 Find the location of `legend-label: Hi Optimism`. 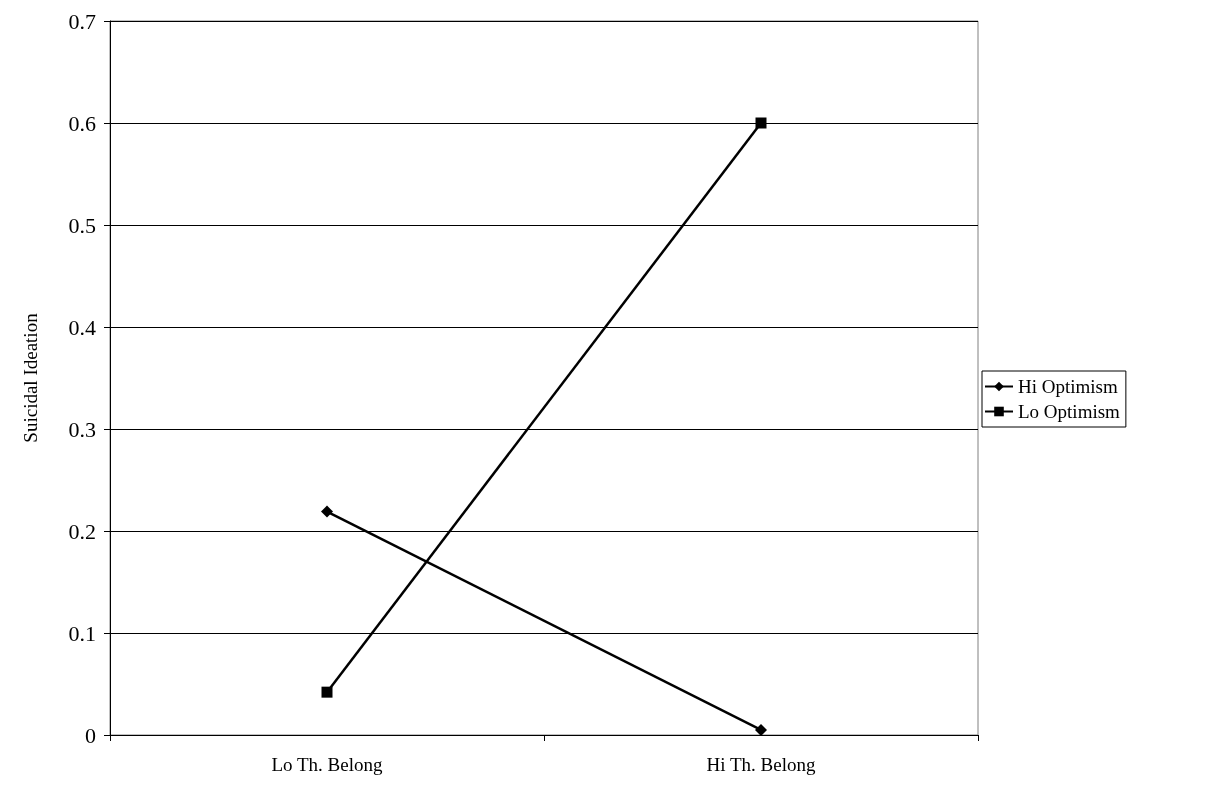

legend-label: Hi Optimism is located at coordinates (1068, 386).